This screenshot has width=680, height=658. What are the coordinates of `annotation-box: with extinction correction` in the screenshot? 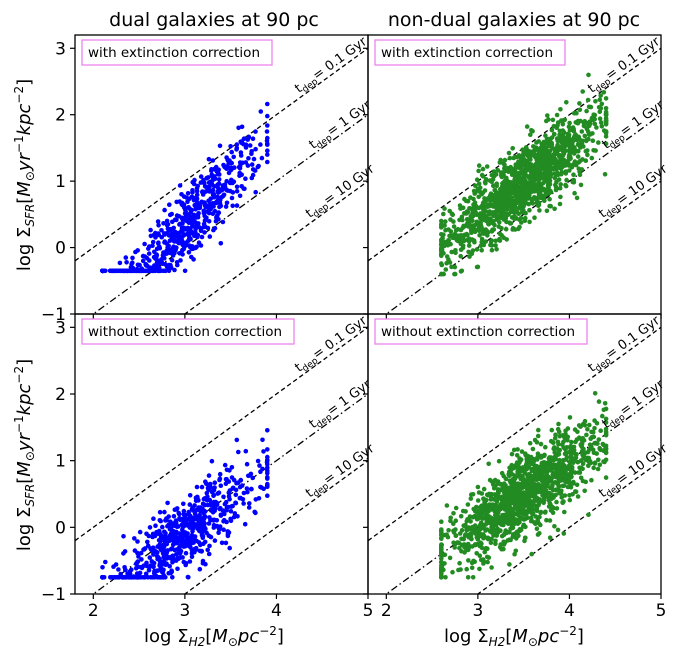 It's located at (177, 52).